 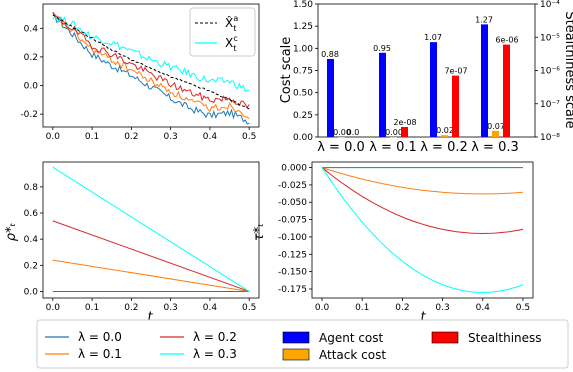 I want to click on tau-curve-lambda-0.3, so click(x=422, y=230).